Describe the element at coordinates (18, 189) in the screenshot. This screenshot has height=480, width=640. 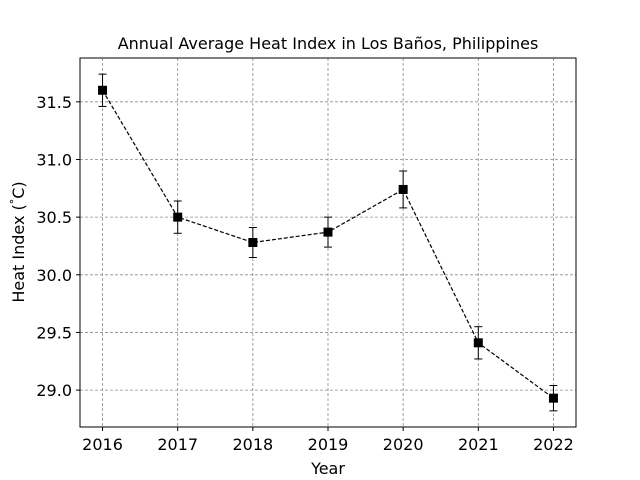
I see `y-axis-title-unit: C)` at that location.